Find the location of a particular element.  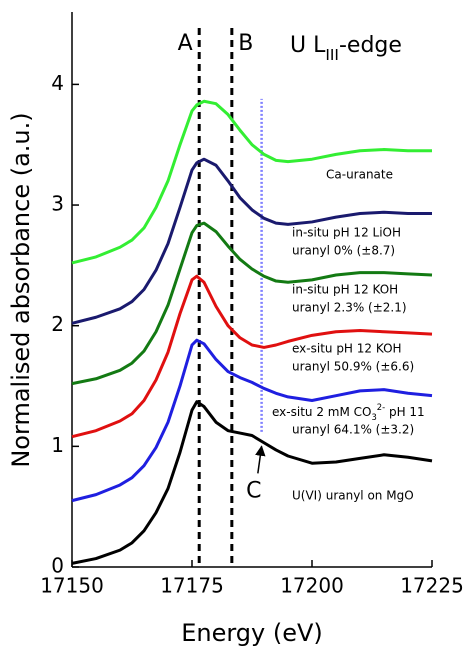

series-label-part: ex-situ 2 mM CO is located at coordinates (321, 412).